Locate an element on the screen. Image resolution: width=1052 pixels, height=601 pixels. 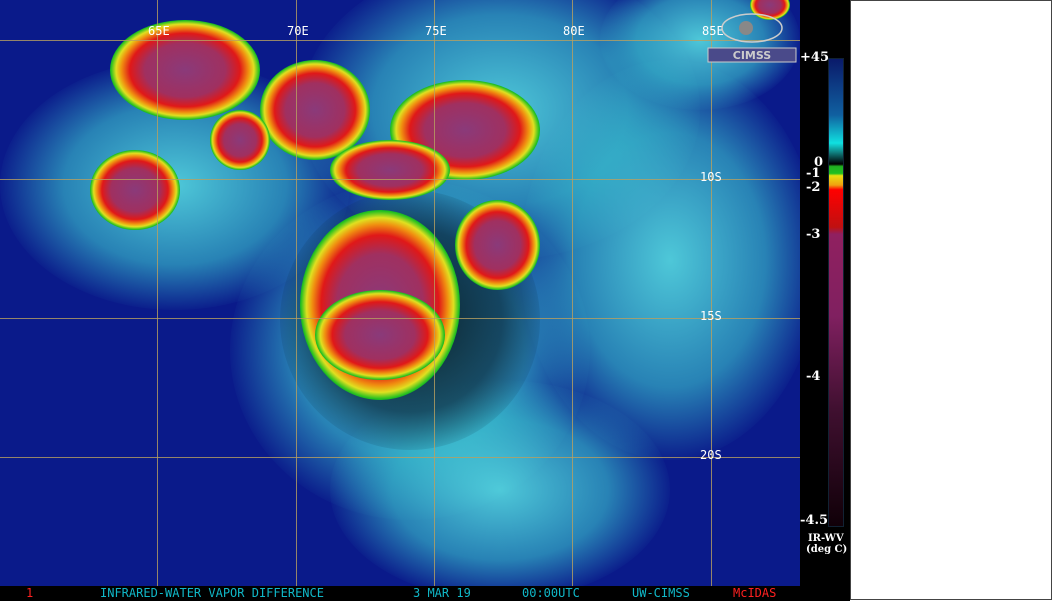
colorbar-label: -4 is located at coordinates (813, 376).